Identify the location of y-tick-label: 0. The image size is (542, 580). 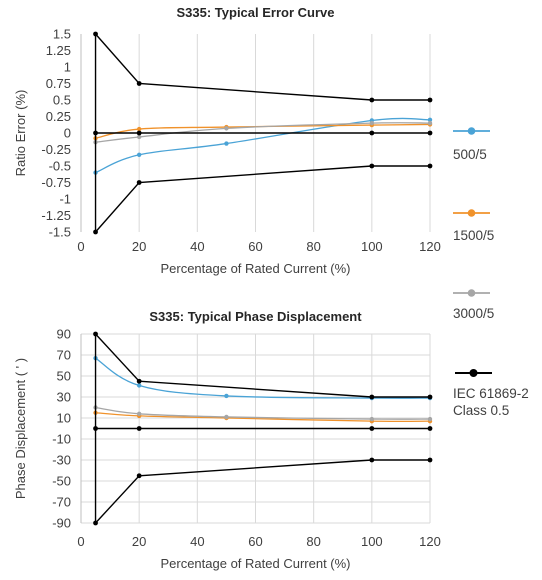
(67, 133).